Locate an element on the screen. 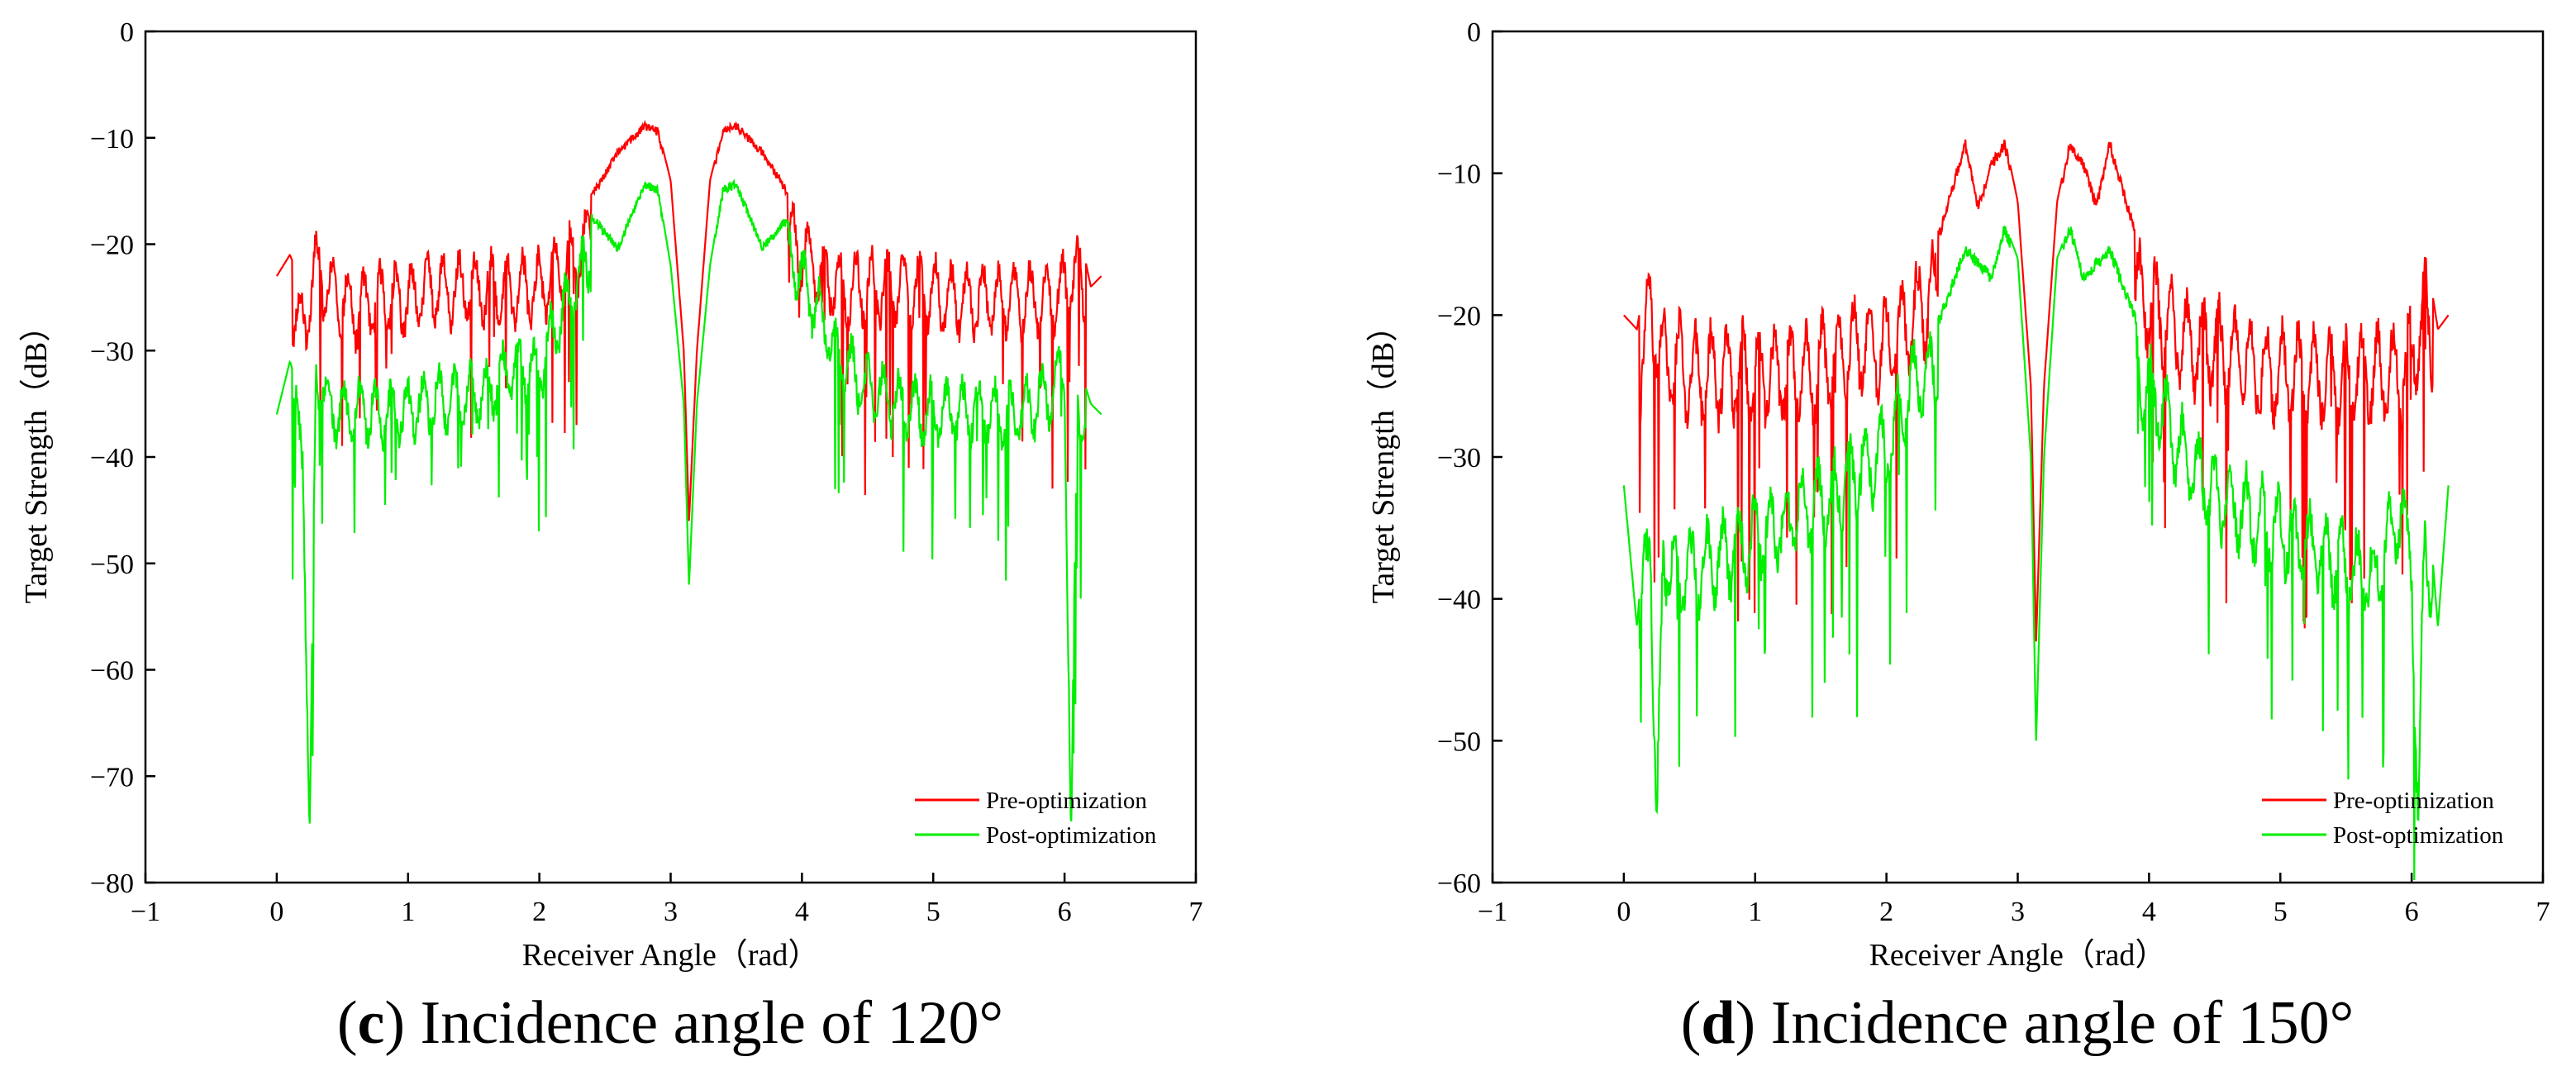  panel-caption: (d) Incidence angle of 150° is located at coordinates (2018, 1023).